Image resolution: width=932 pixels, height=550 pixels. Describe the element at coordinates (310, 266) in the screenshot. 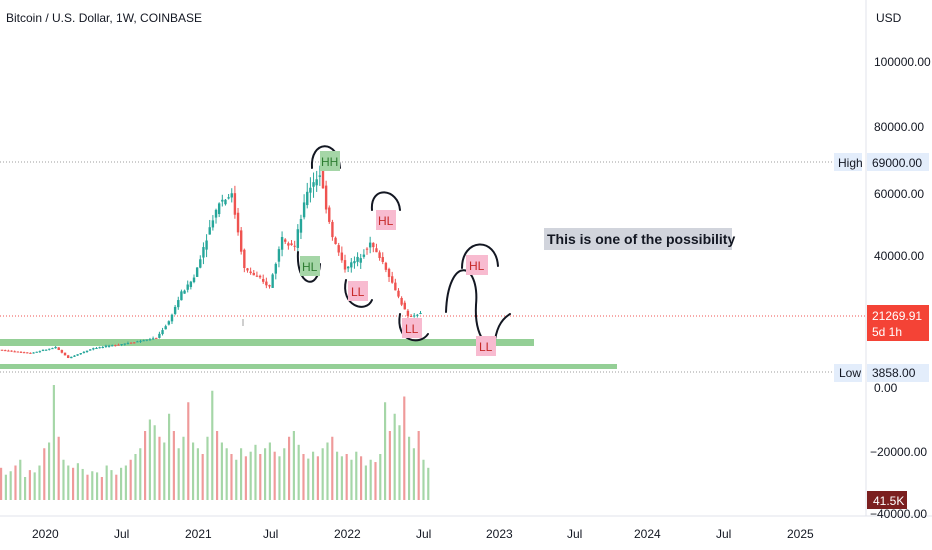

I see `label-hl-green-bg` at that location.